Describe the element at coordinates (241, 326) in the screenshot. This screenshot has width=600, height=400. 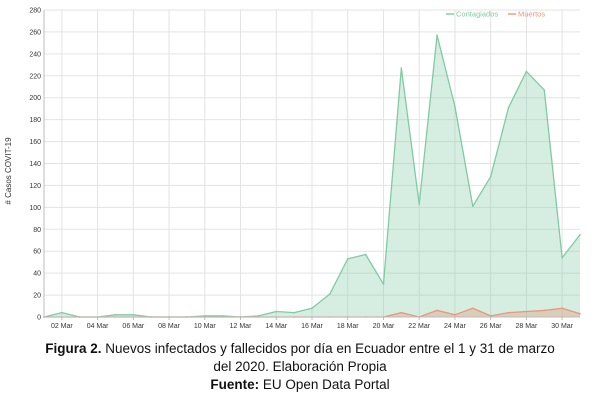
I see `x-tick-label: 12 Mar` at that location.